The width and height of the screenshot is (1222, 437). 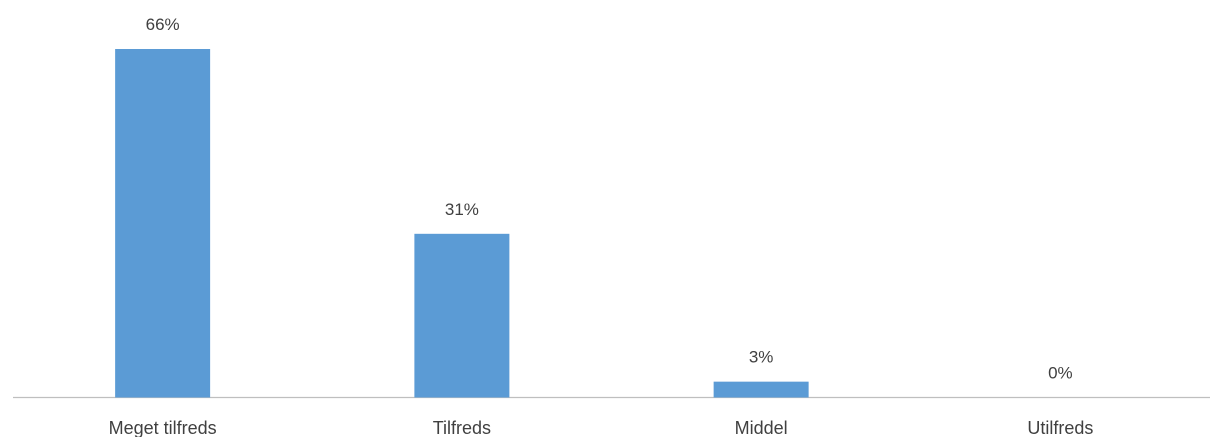 I want to click on x-tick-label: Utilfreds, so click(x=1060, y=427).